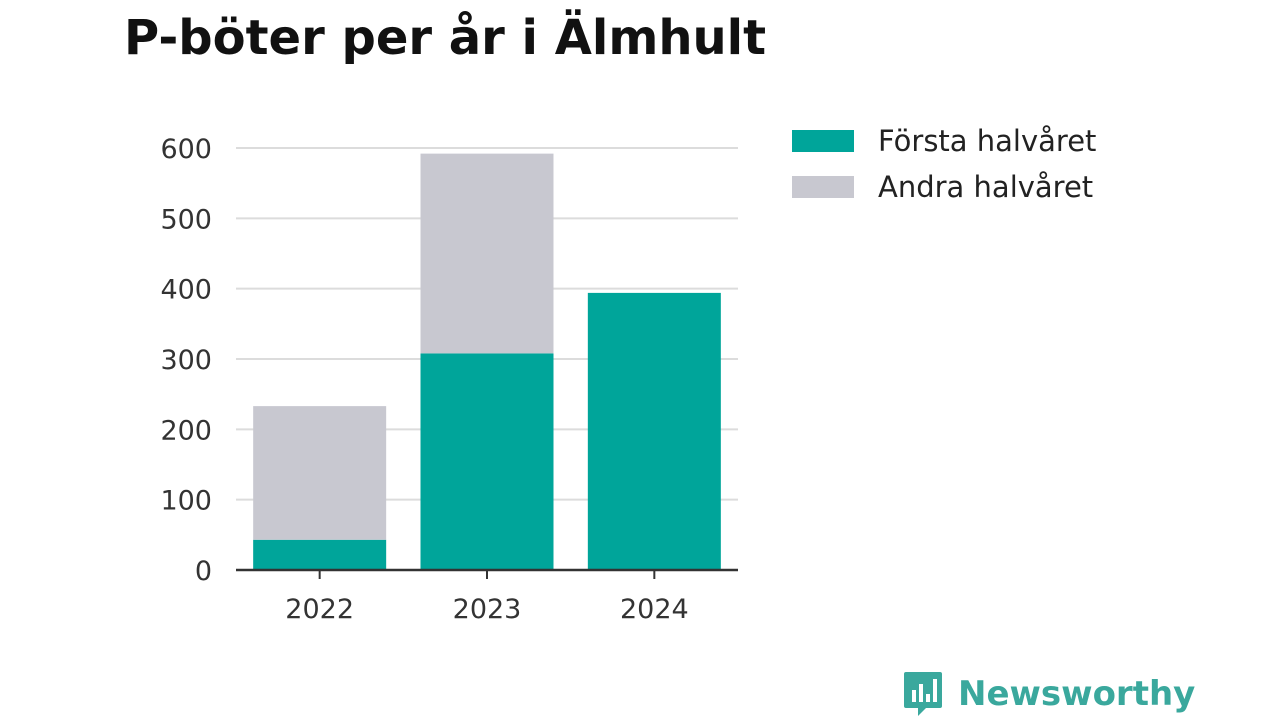 The image size is (1280, 720). What do you see at coordinates (487, 609) in the screenshot?
I see `x-tick-label: 2023` at bounding box center [487, 609].